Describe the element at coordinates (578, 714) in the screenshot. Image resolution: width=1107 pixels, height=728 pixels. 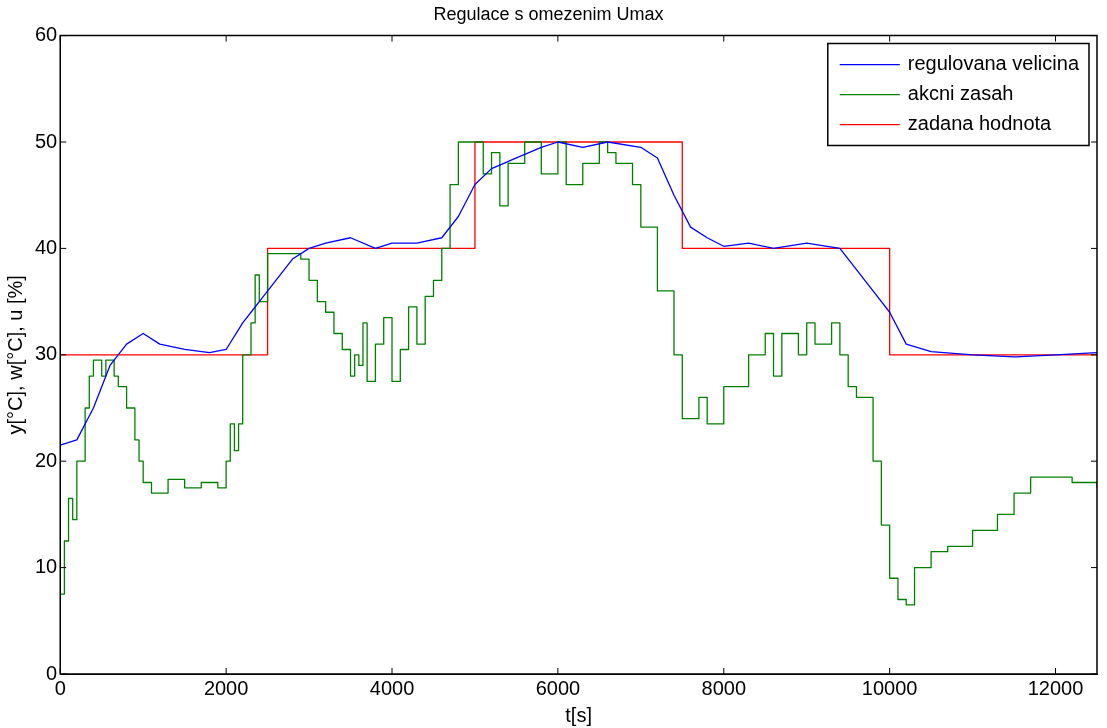
I see `x-axis-title: t[s]` at that location.